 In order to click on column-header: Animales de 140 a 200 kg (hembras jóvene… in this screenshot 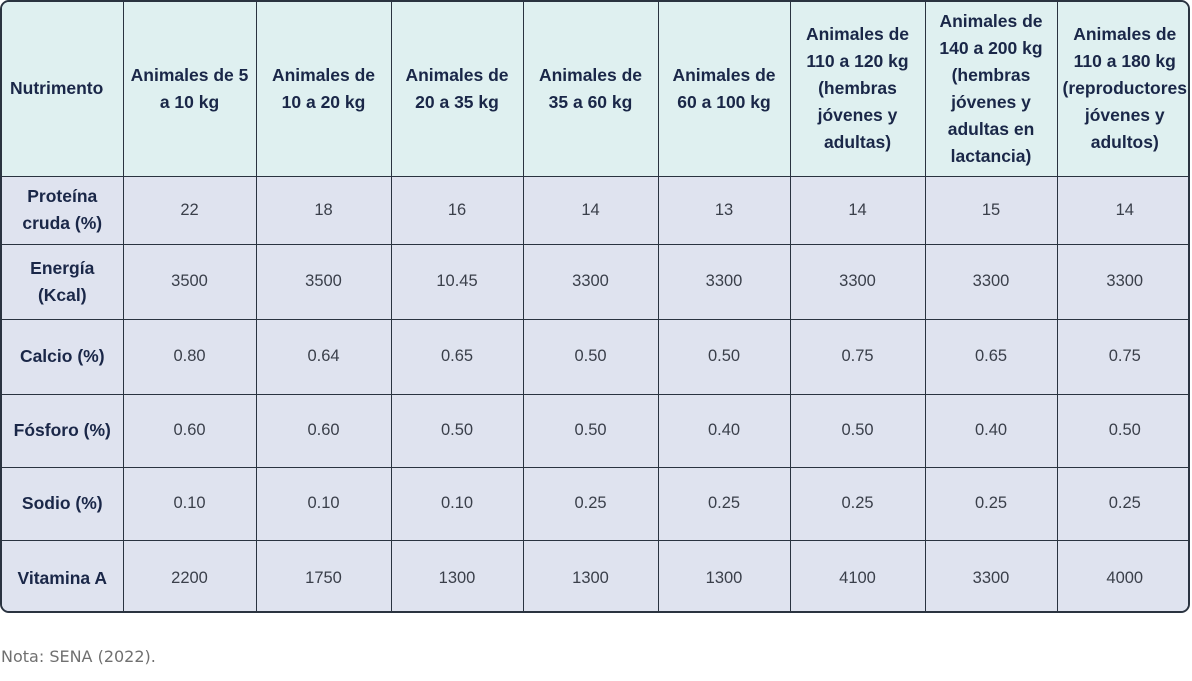, I will do `click(991, 89)`.